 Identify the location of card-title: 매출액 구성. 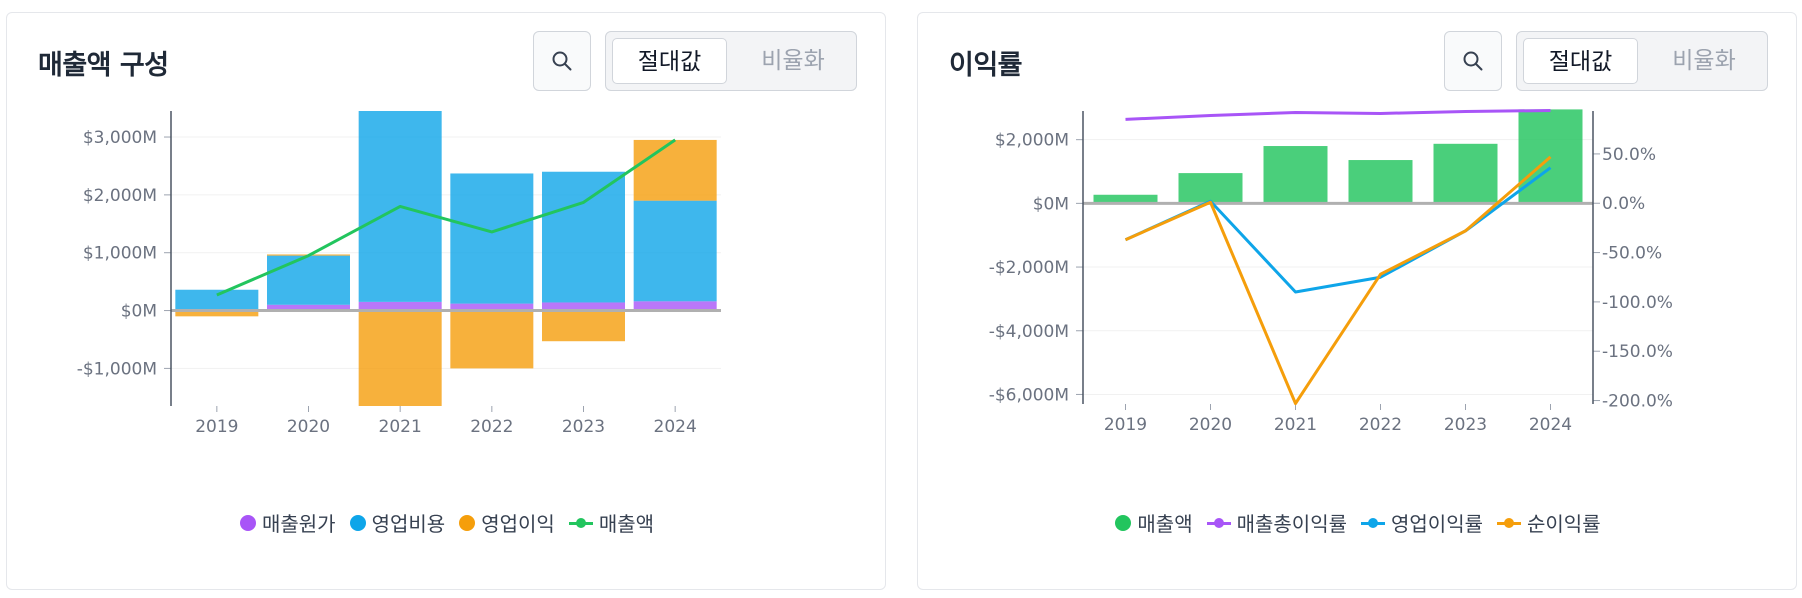
(103, 65).